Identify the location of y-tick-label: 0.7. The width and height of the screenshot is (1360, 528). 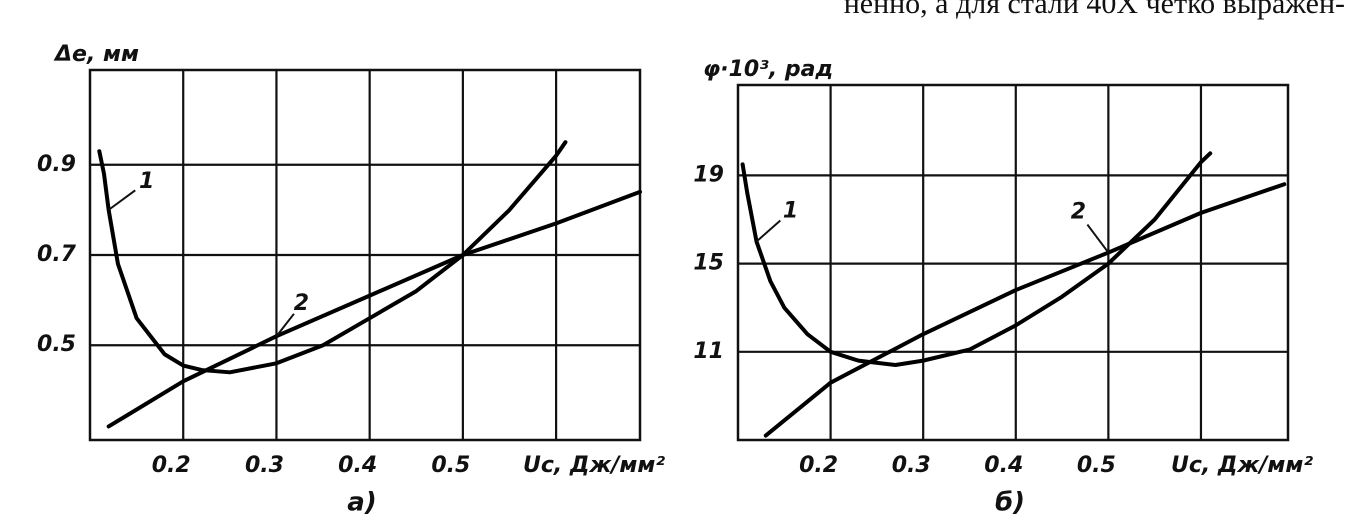
(57, 254).